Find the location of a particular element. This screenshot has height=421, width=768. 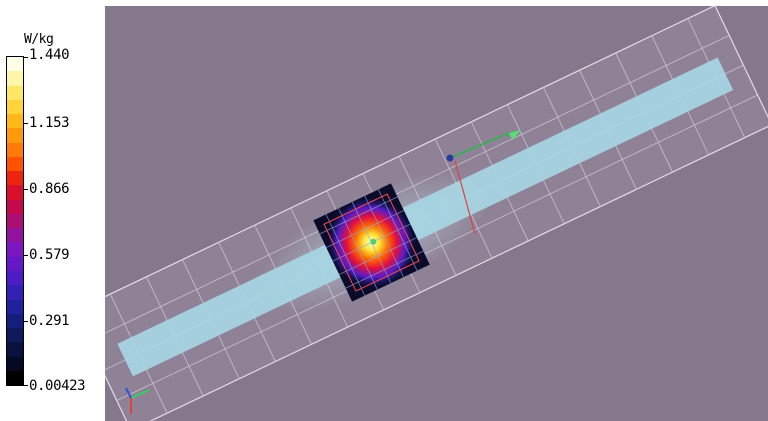

selection-box is located at coordinates (371, 242).